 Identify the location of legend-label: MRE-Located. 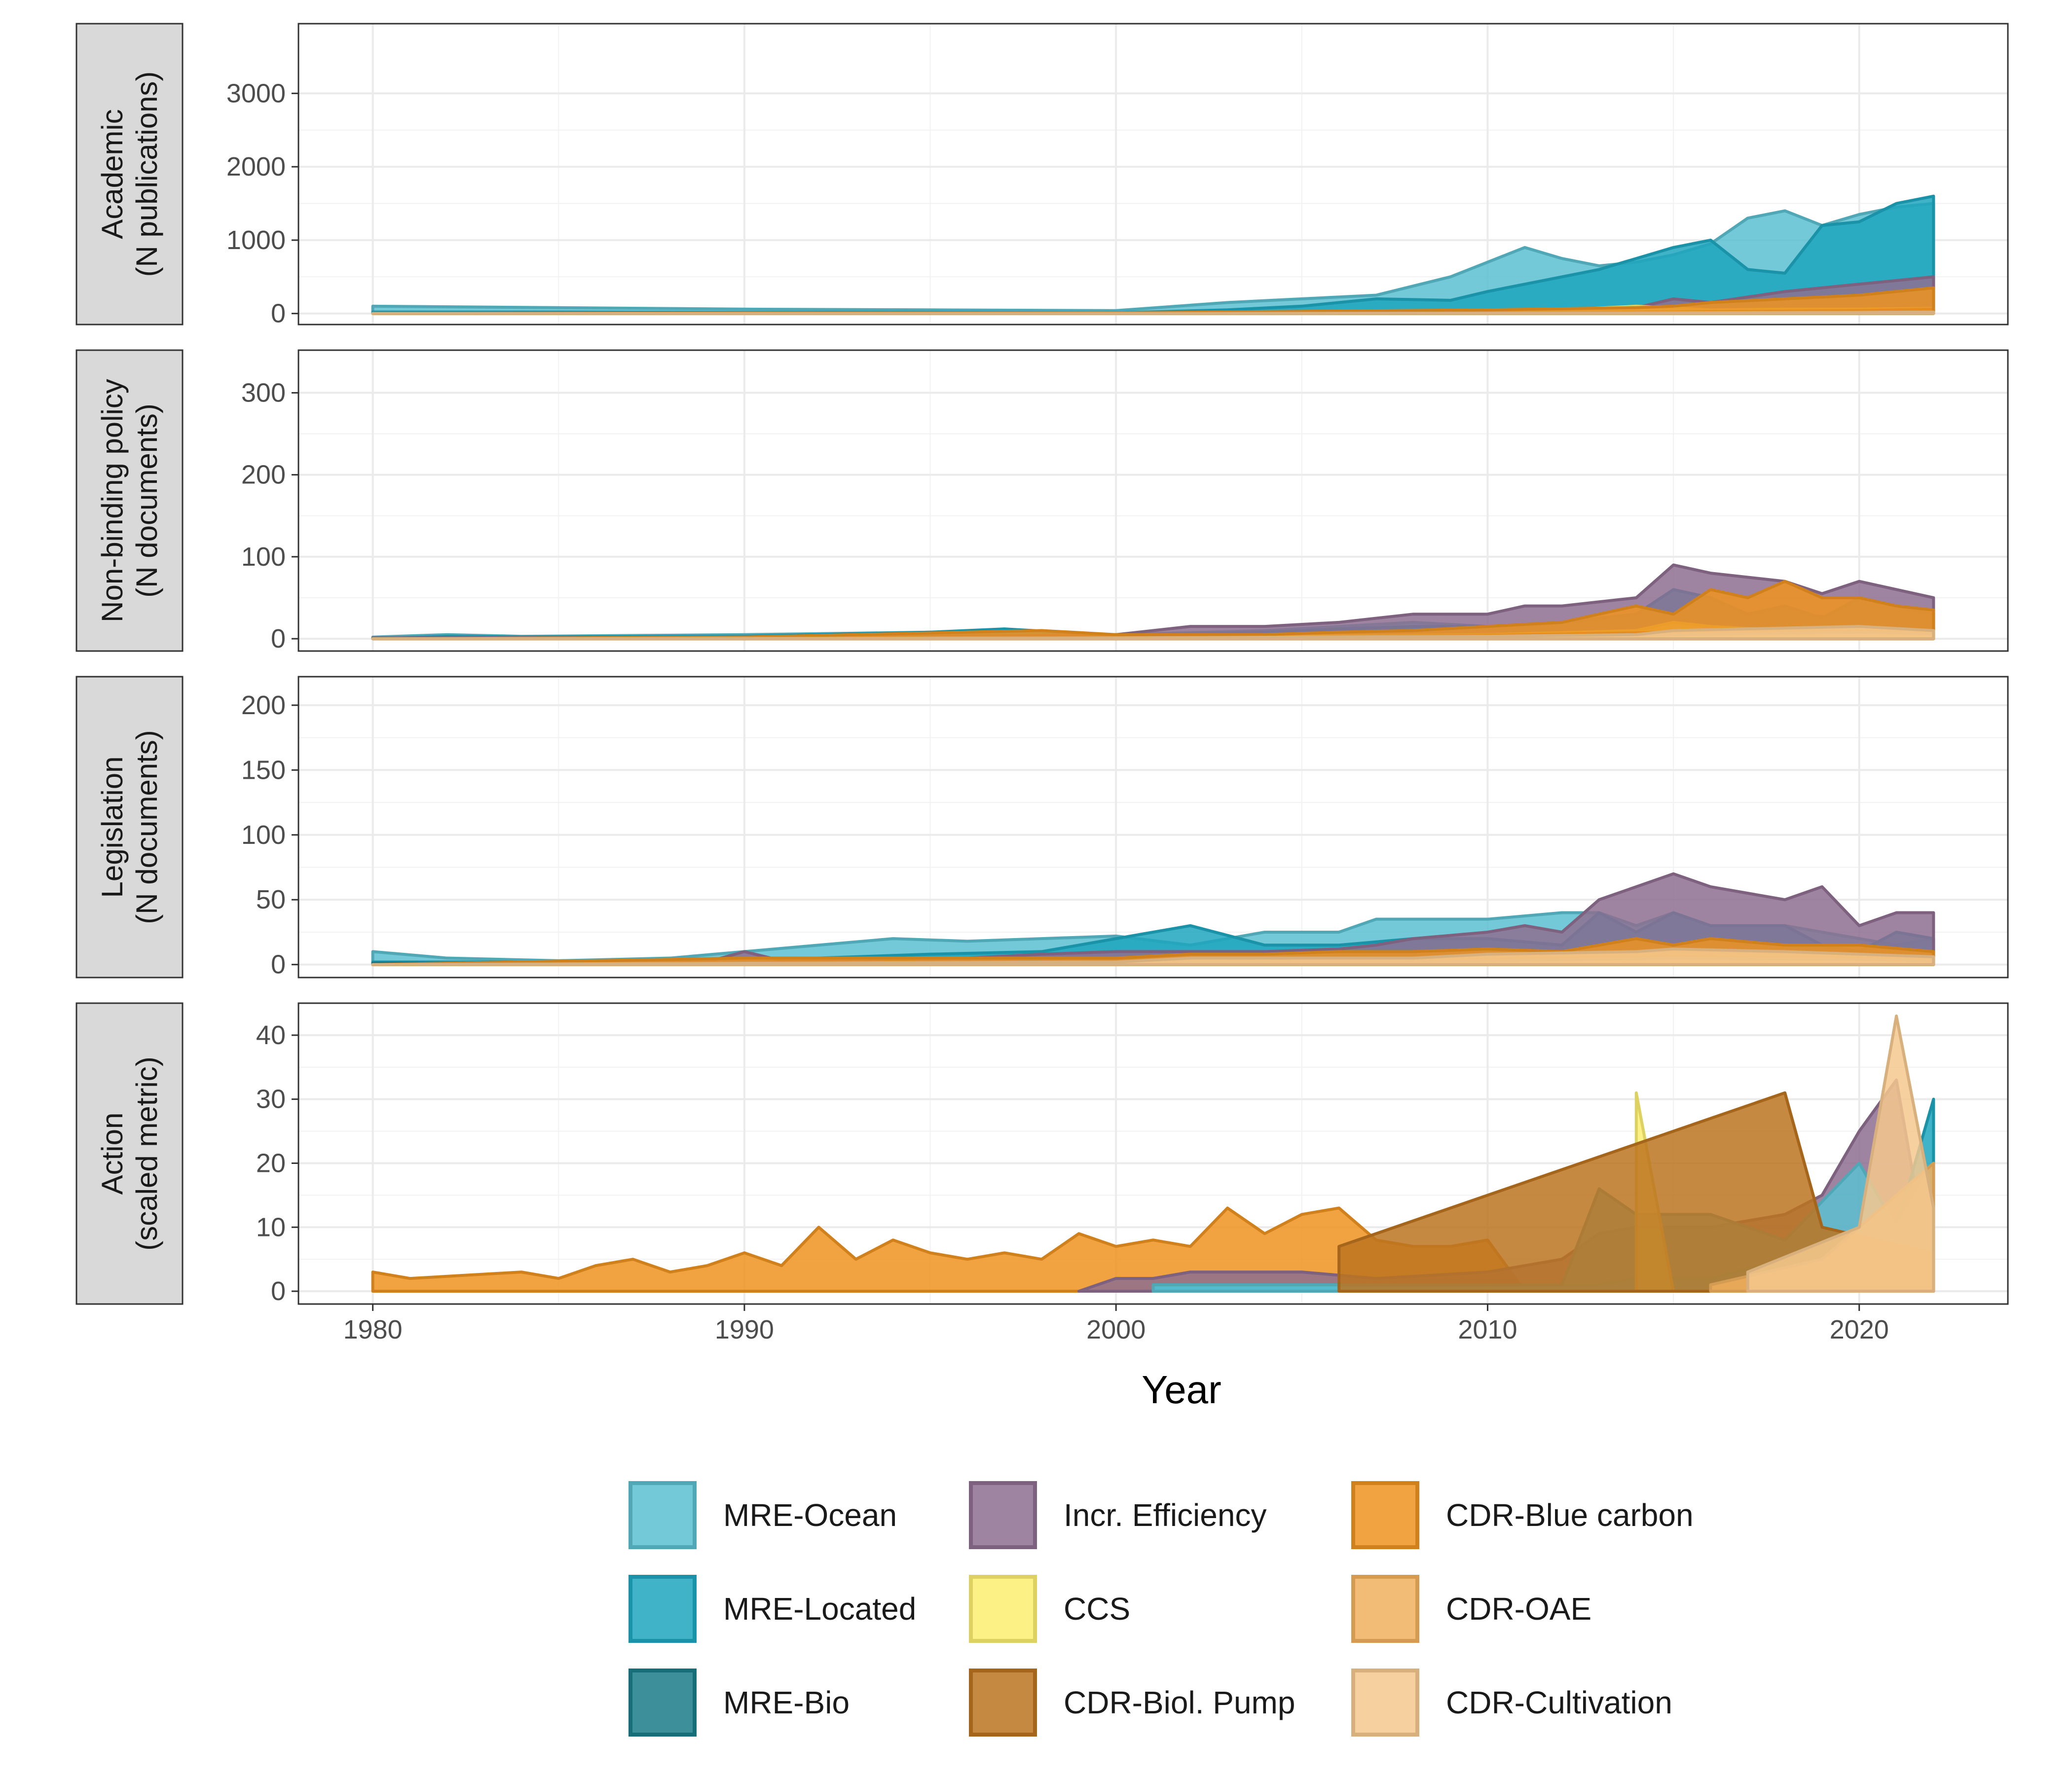
(820, 1609).